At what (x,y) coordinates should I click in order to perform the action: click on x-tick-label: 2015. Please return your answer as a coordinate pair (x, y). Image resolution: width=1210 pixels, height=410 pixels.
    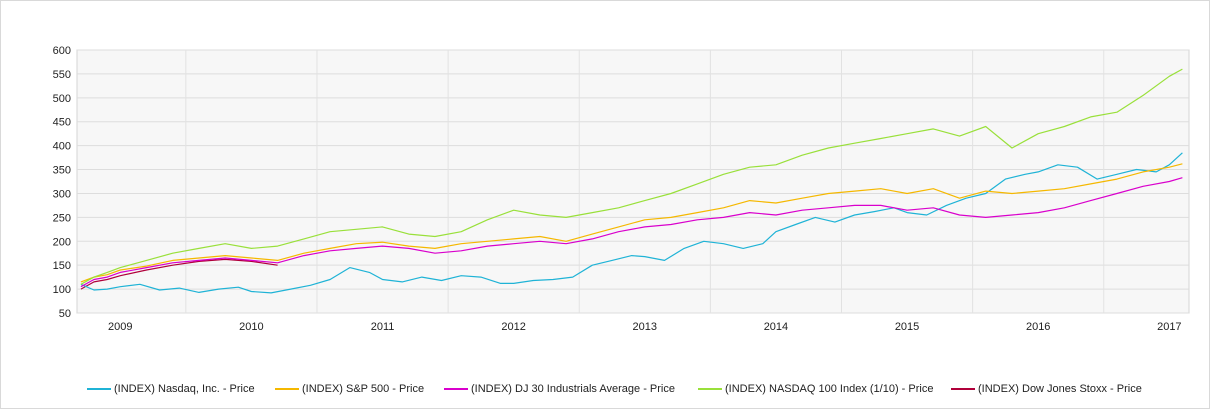
    Looking at the image, I should click on (907, 327).